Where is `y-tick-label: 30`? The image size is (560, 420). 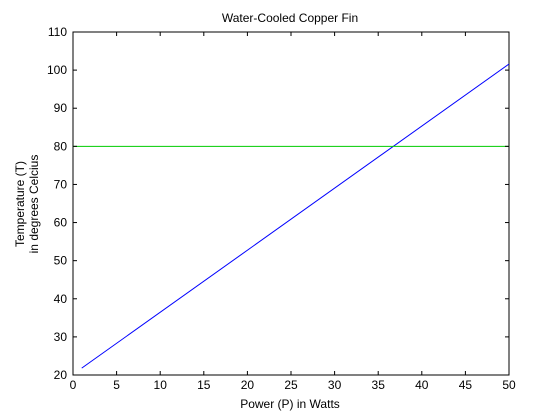 y-tick-label: 30 is located at coordinates (61, 337).